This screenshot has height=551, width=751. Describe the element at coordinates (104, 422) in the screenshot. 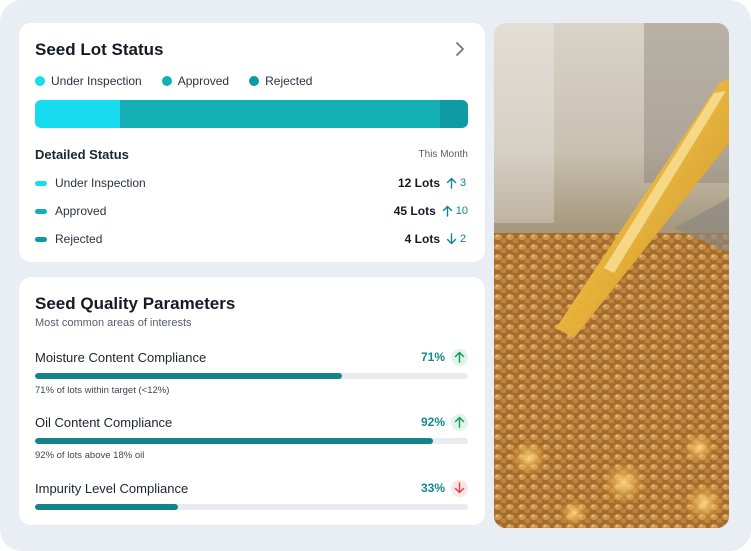

I see `param-label: Oil Content Compliance` at that location.